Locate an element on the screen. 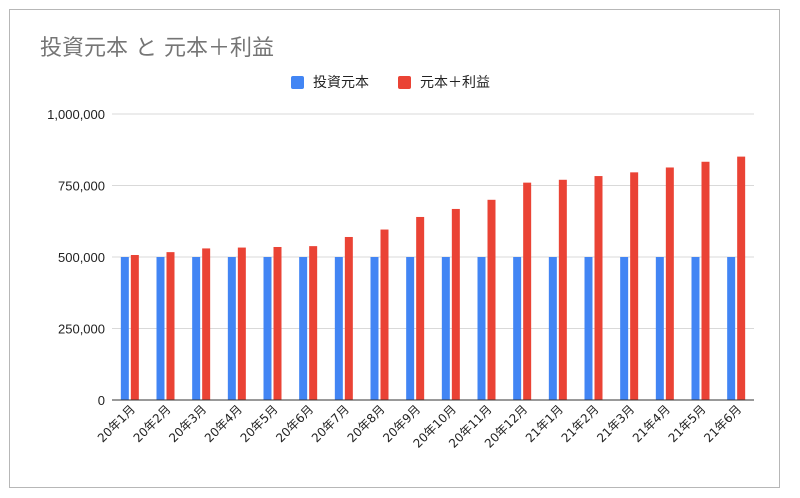  legend-label-principal-plus-profit: 元本＋利益 is located at coordinates (455, 83).